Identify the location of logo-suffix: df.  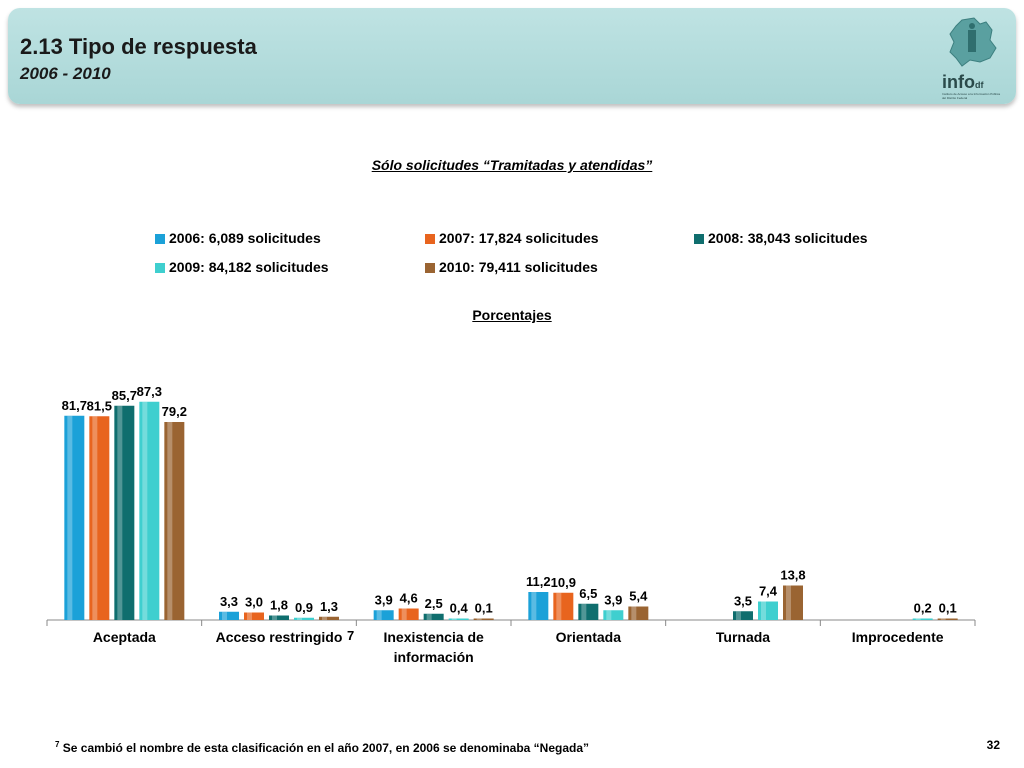
(979, 85).